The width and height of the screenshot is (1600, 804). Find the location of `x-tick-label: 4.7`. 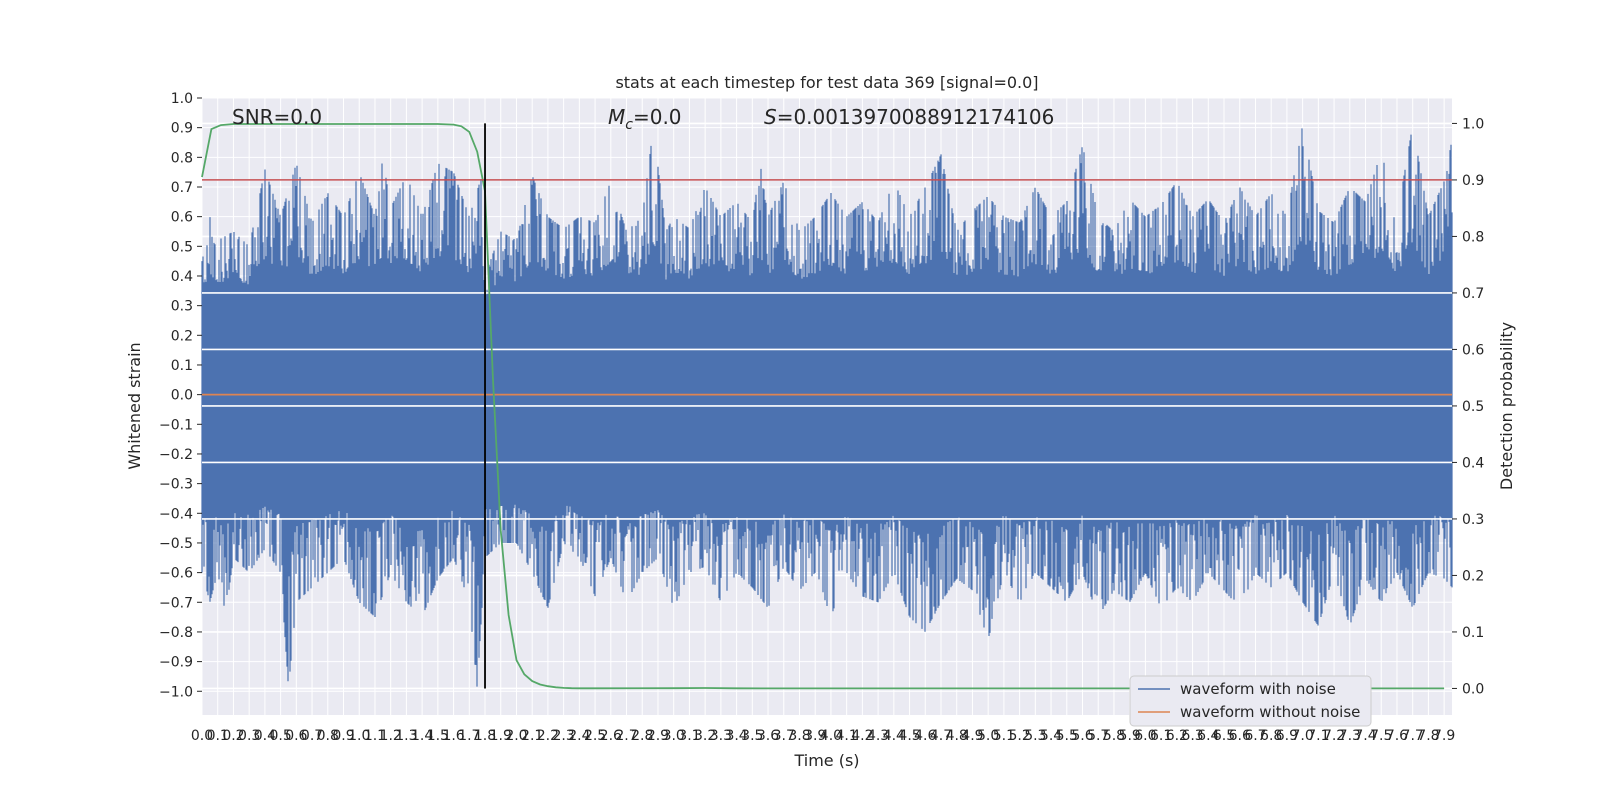

x-tick-label: 4.7 is located at coordinates (941, 736).